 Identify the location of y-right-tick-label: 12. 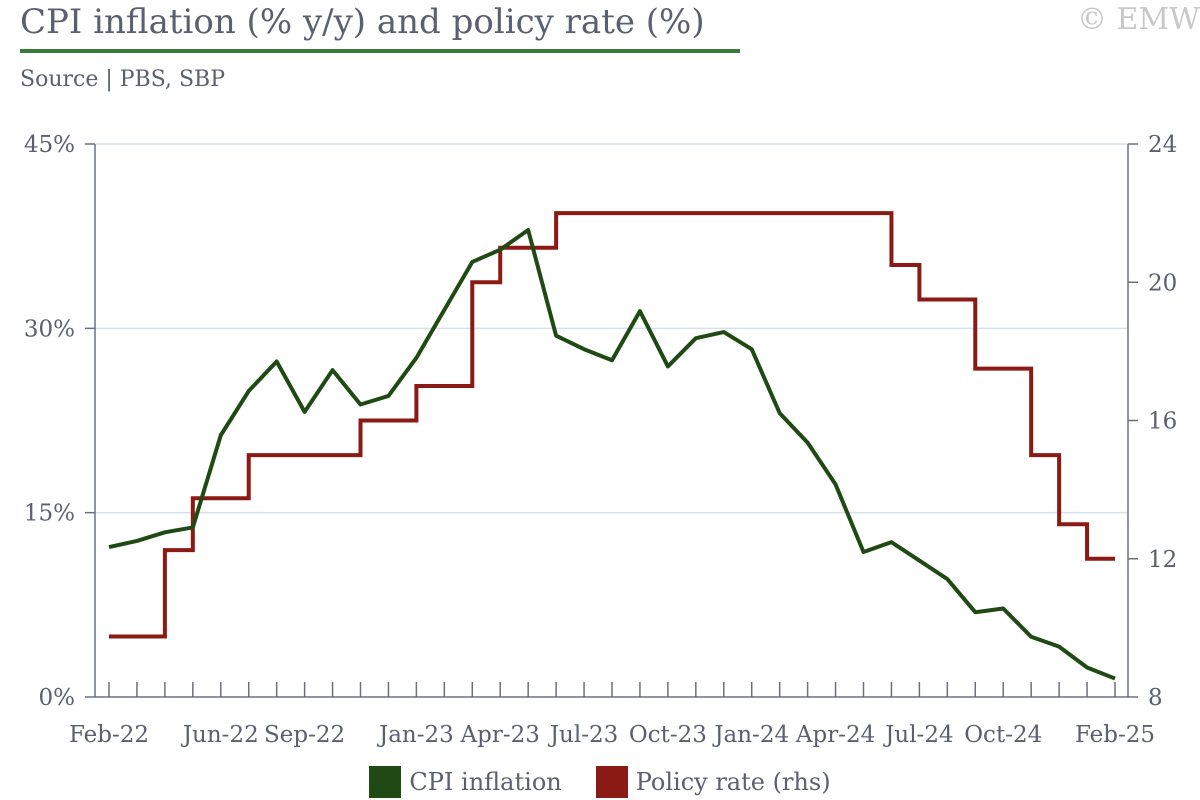
(1162, 560).